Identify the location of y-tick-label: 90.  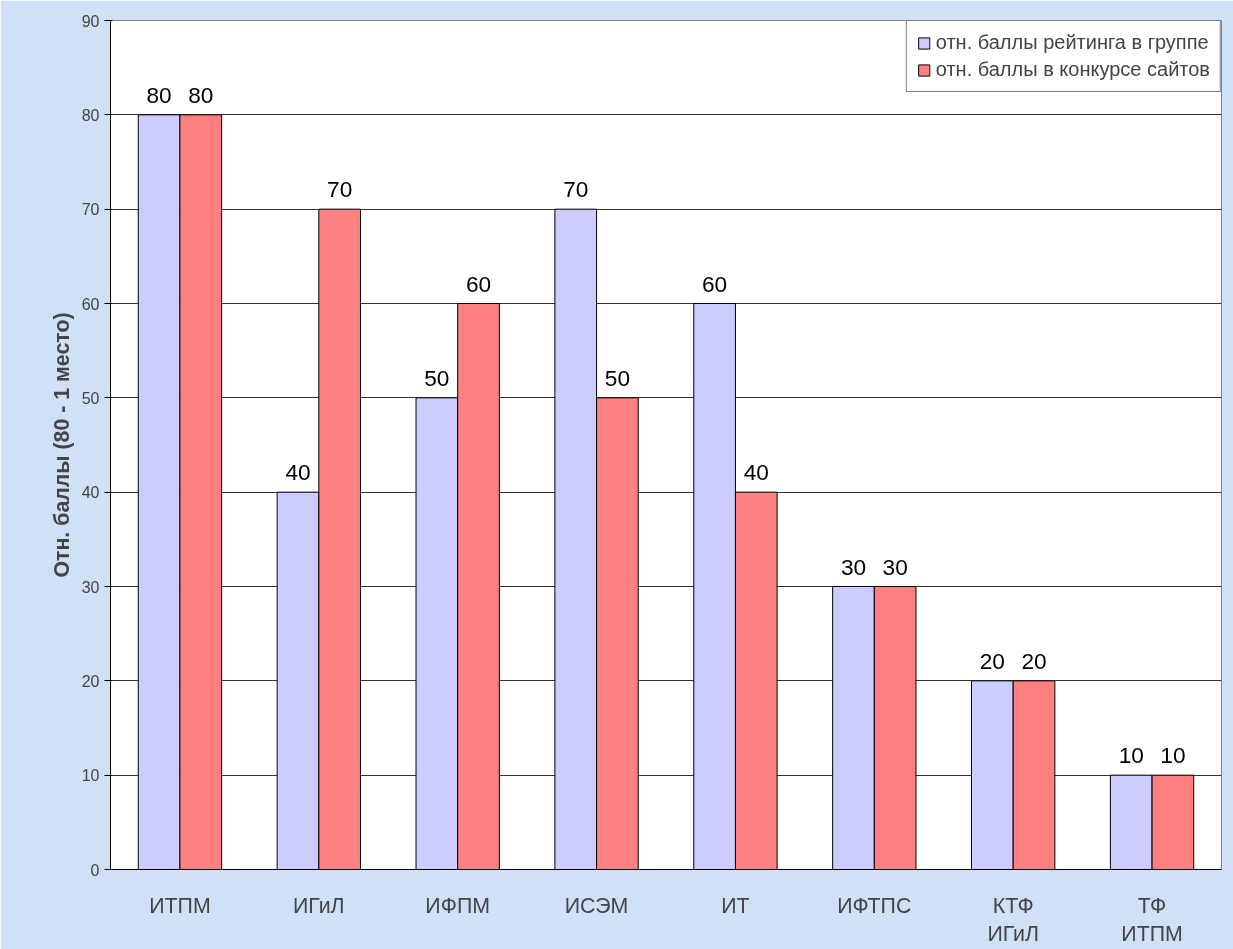
(90, 21).